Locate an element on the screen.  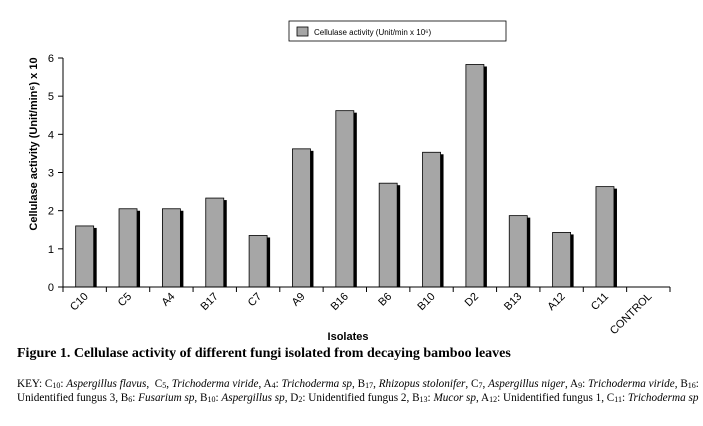
key-entry: A12: Unidentified fungus 1, is located at coordinates (544, 398).